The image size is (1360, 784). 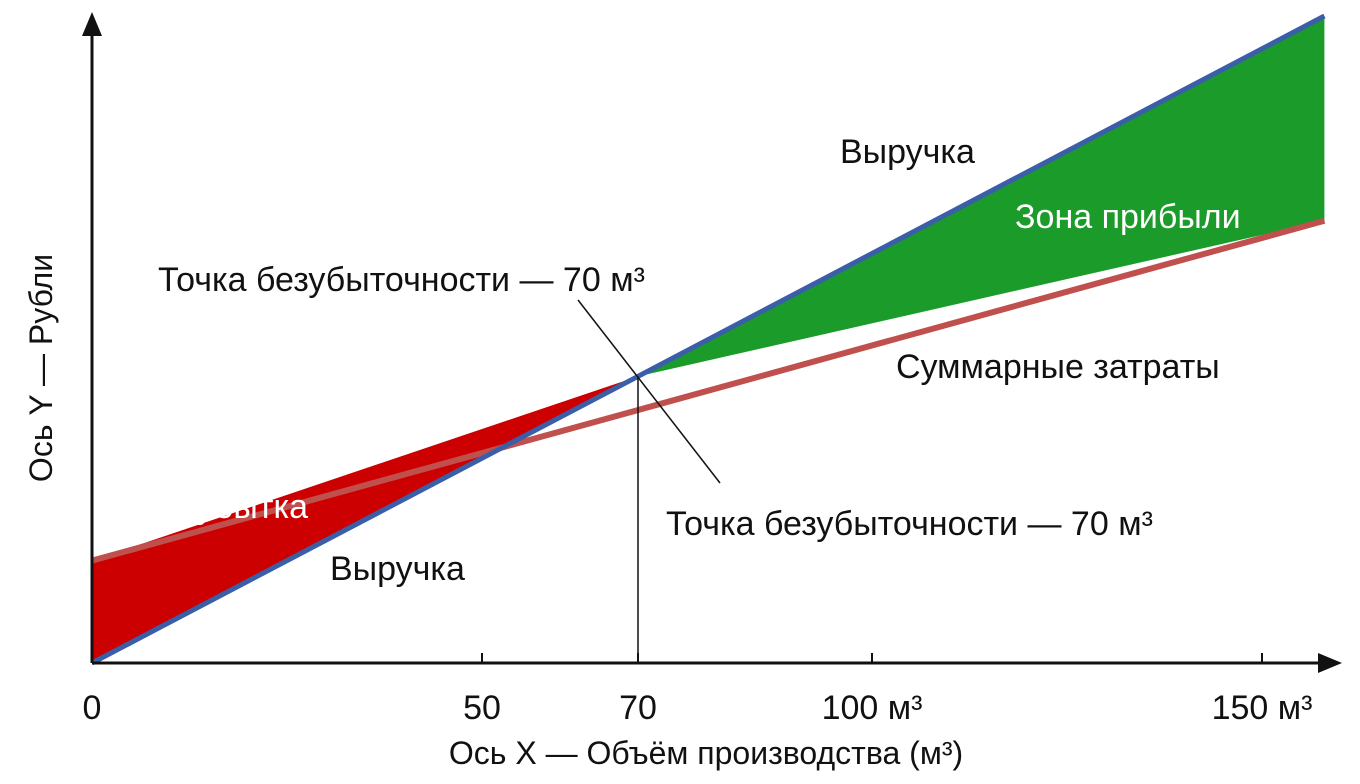 I want to click on costs-label: Суммарные затраты, so click(x=1058, y=367).